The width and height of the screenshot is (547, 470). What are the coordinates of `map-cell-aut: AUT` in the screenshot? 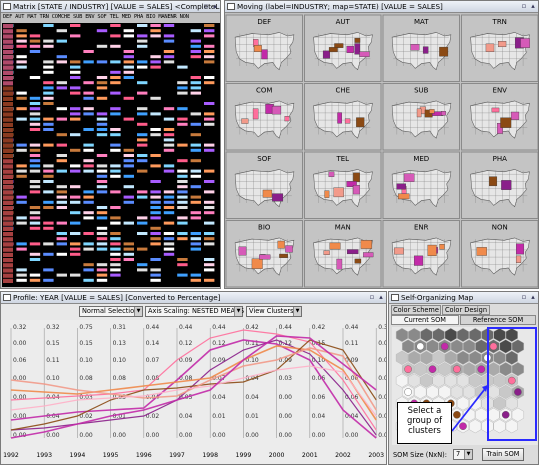 It's located at (343, 48).